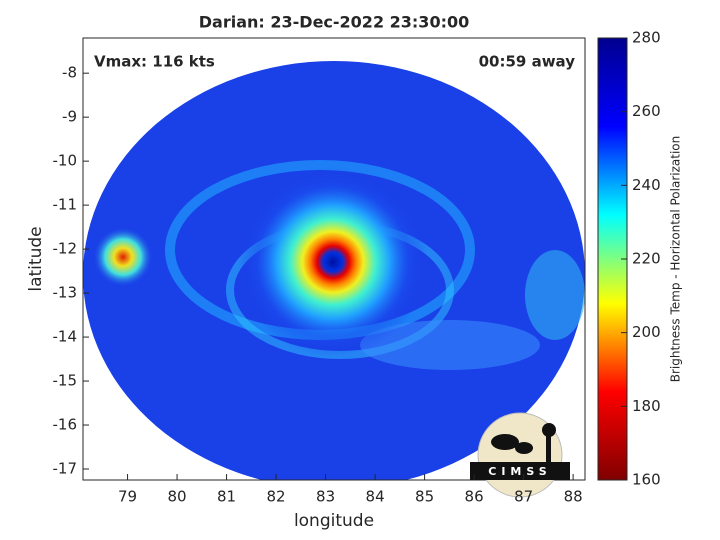 The height and width of the screenshot is (540, 720). Describe the element at coordinates (65, 249) in the screenshot. I see `y-tick-label: -12` at that location.